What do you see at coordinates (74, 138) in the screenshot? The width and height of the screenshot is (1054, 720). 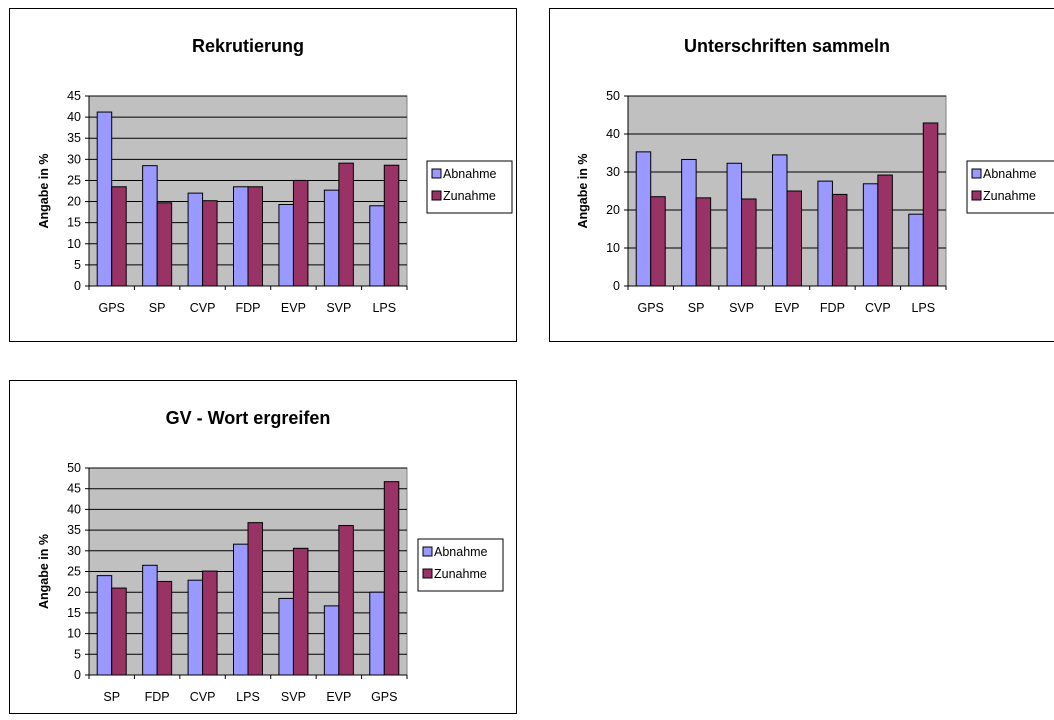 I see `y-tick-label: 35` at bounding box center [74, 138].